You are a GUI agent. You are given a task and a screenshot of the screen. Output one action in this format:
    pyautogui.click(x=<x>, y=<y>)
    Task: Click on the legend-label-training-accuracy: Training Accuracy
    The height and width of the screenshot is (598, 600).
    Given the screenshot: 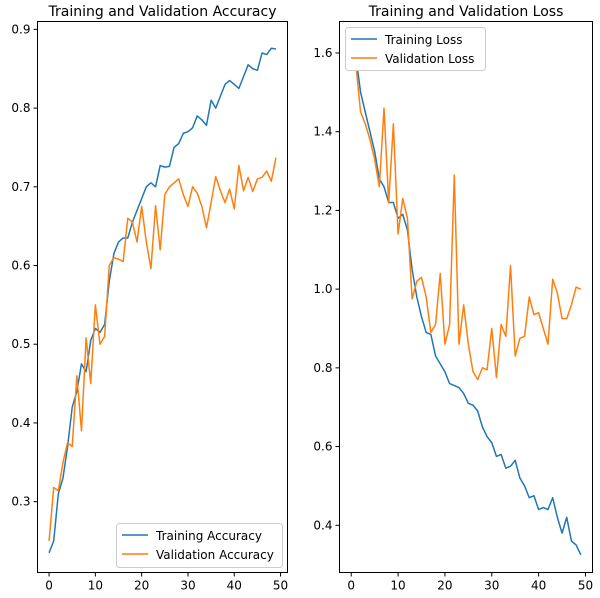 What is the action you would take?
    pyautogui.click(x=208, y=536)
    